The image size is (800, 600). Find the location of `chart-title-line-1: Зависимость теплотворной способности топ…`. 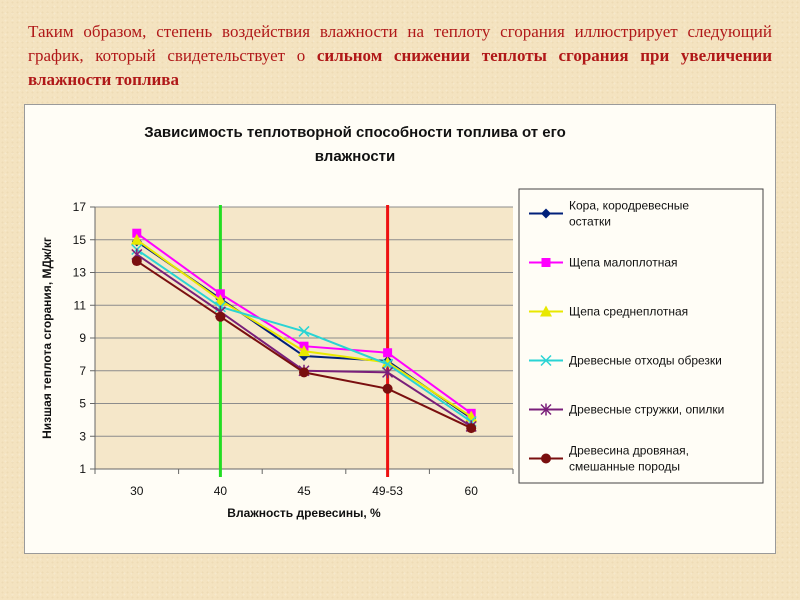

chart-title-line-1: Зависимость теплотворной способности топ… is located at coordinates (355, 132).